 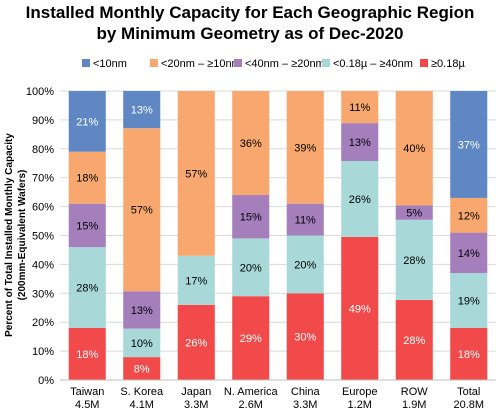 I want to click on data-label: 8%, so click(x=142, y=370).